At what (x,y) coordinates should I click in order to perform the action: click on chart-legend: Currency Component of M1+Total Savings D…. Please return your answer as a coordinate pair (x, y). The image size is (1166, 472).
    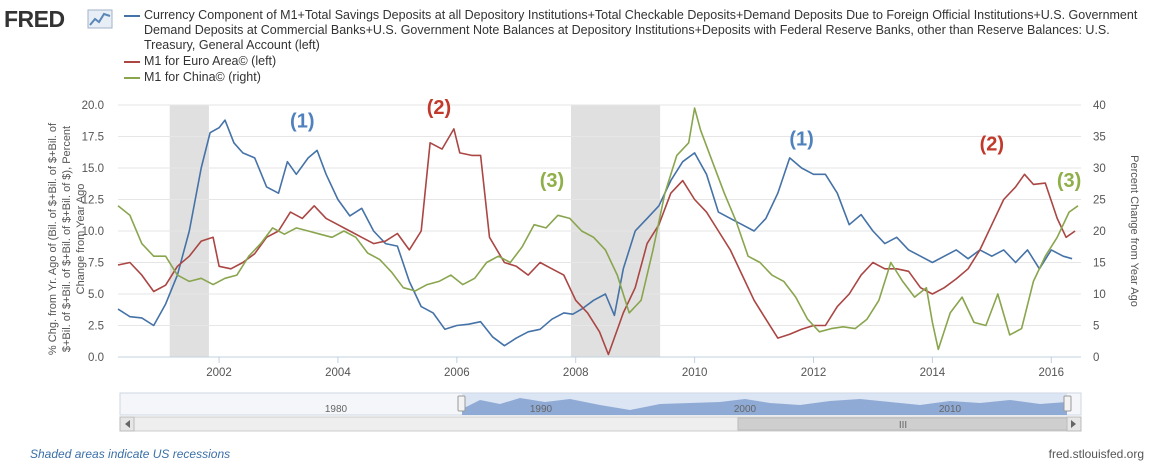
    Looking at the image, I should click on (639, 47).